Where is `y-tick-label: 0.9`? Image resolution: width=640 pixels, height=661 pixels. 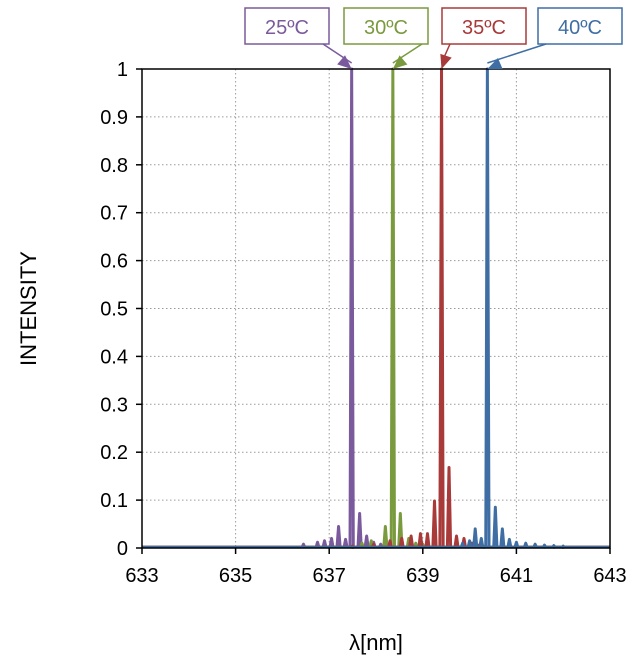
y-tick-label: 0.9 is located at coordinates (114, 118).